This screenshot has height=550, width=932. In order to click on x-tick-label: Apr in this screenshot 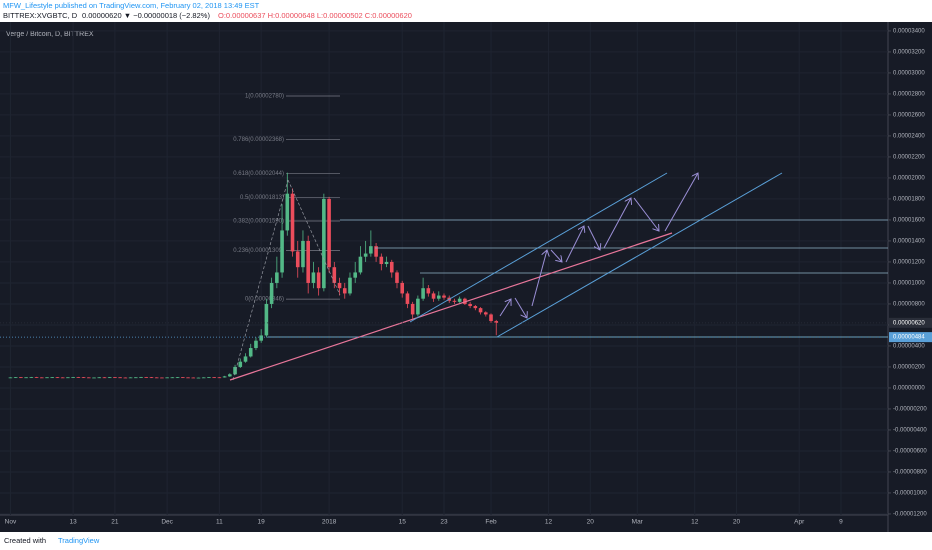, I will do `click(799, 522)`.